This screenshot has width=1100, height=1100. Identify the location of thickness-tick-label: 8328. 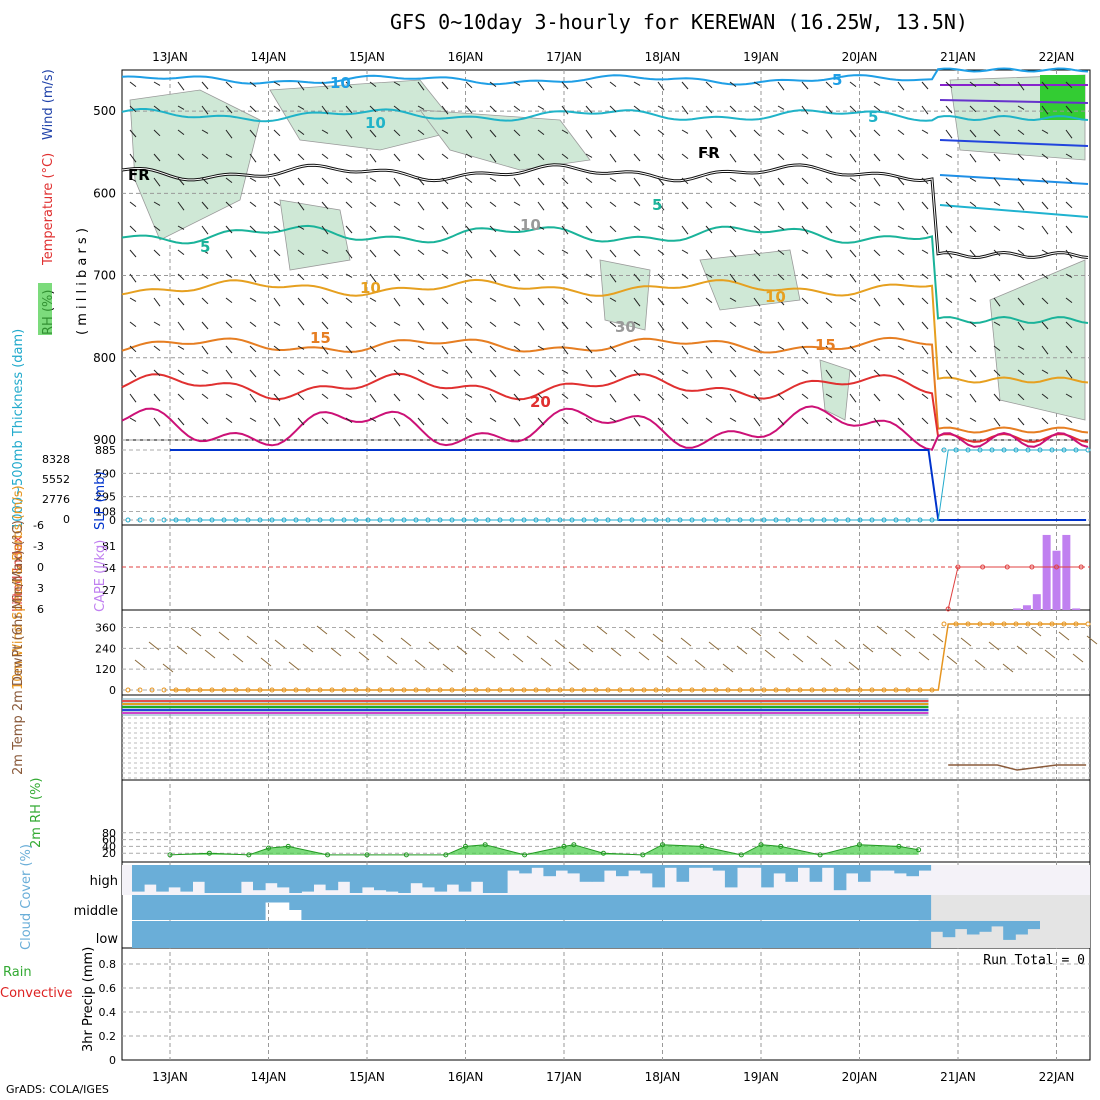
(56, 459).